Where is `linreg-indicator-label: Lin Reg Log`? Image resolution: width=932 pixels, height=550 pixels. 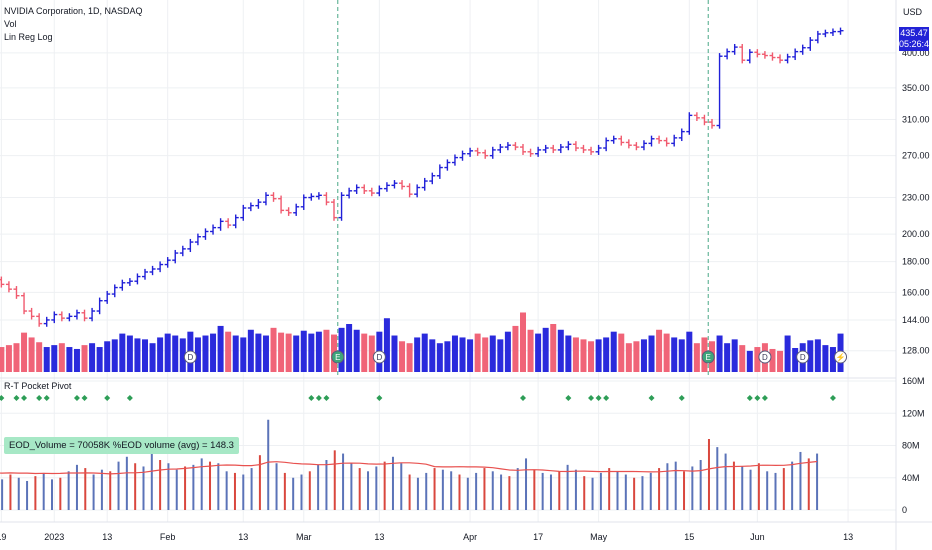
linreg-indicator-label: Lin Reg Log is located at coordinates (28, 37).